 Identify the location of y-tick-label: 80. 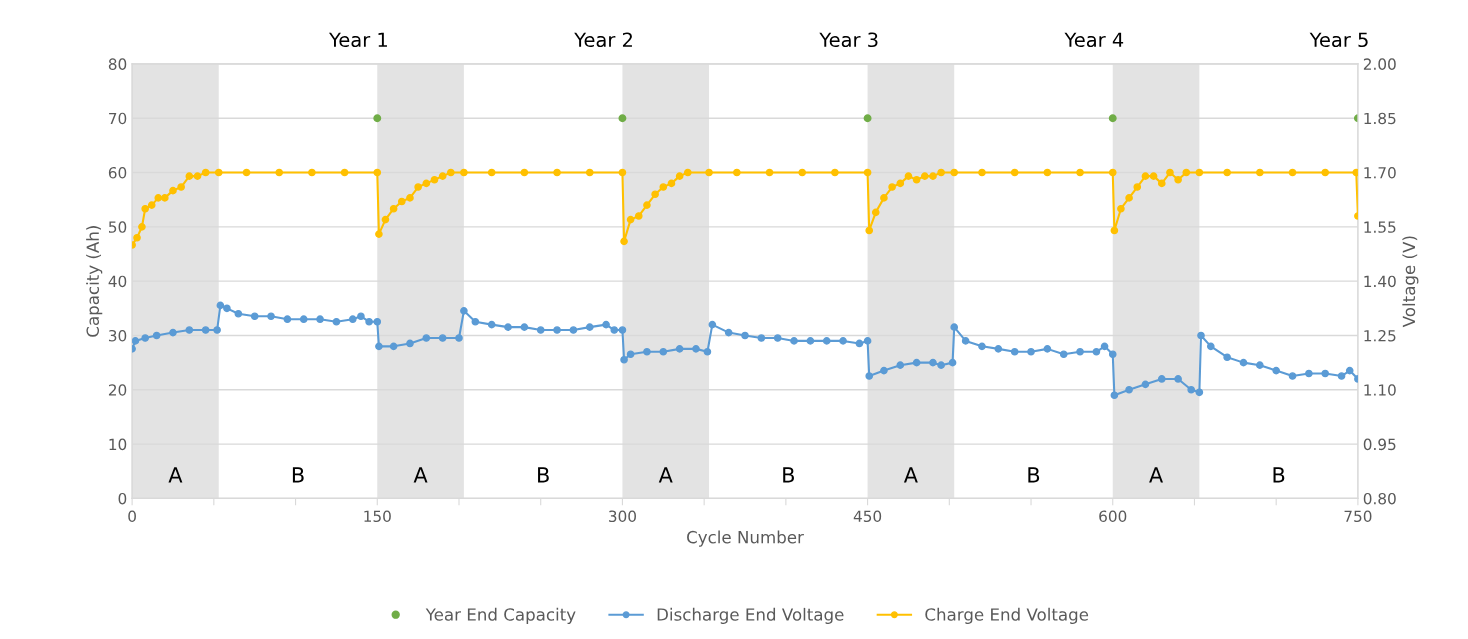
(117, 64).